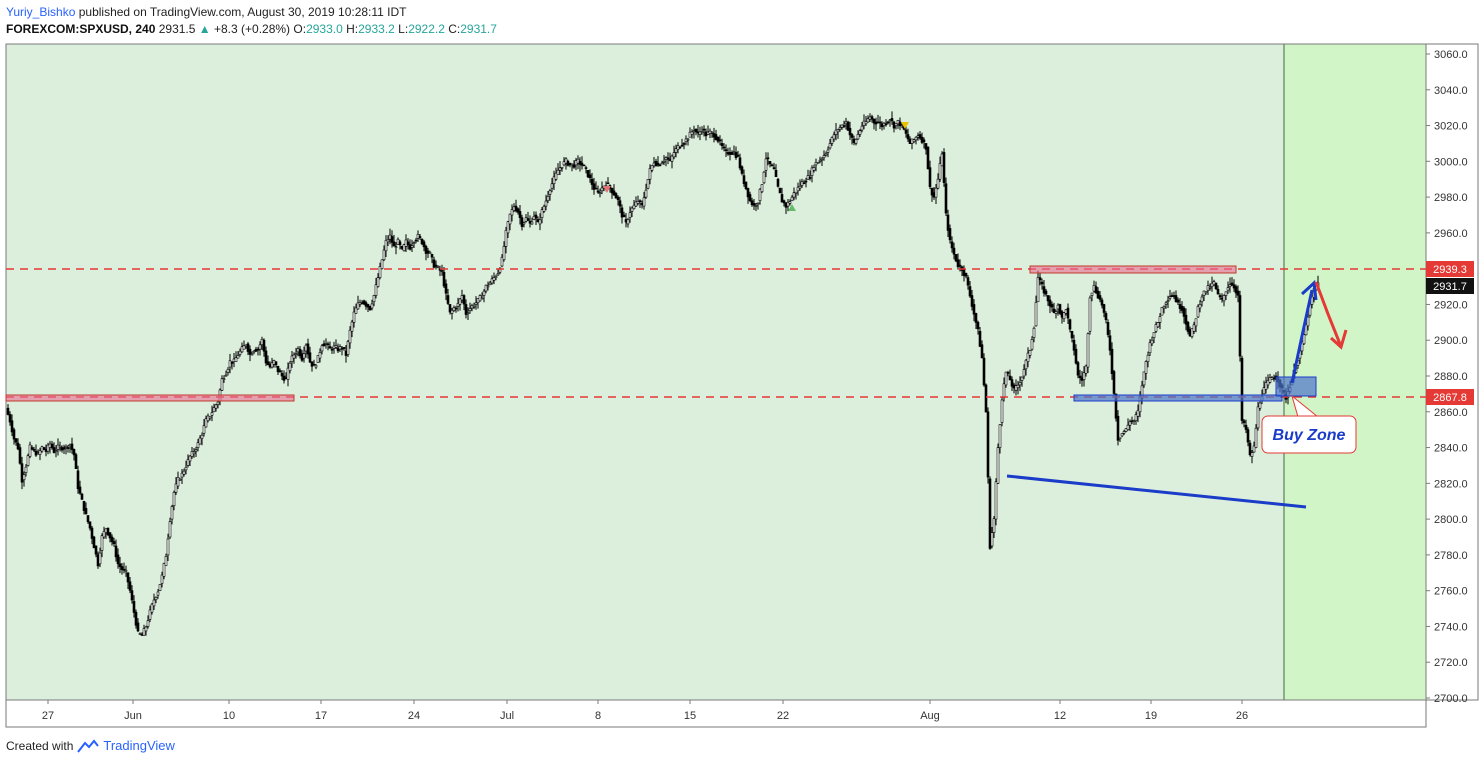  I want to click on high-value: 2933.2, so click(376, 29).